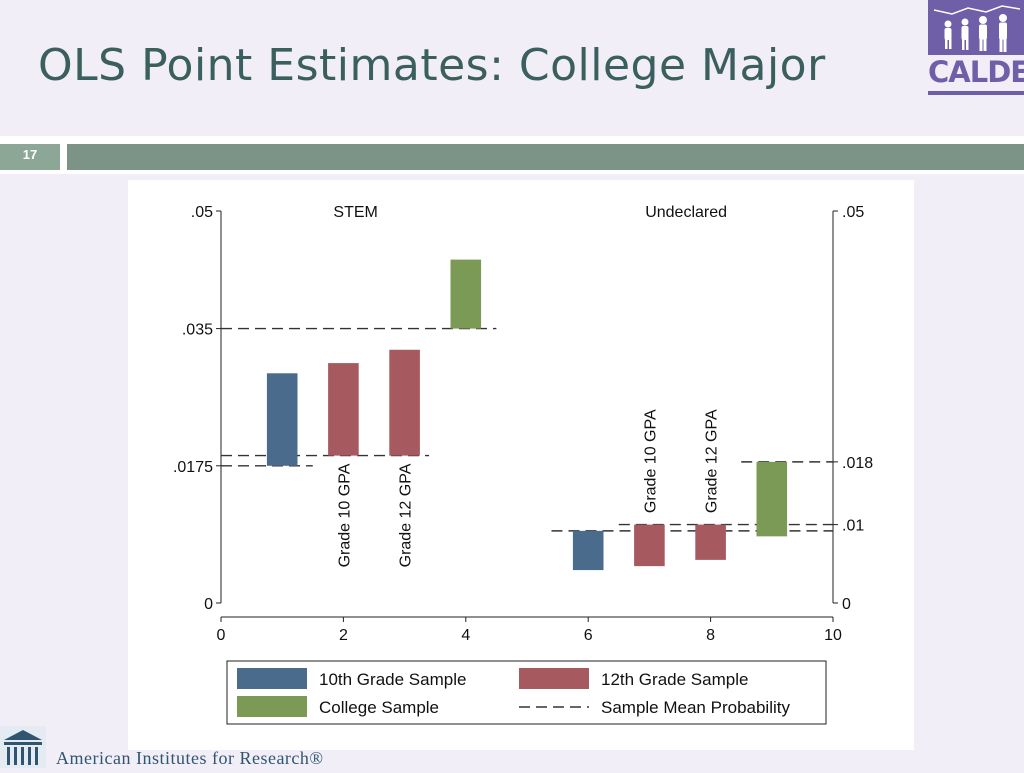 The image size is (1024, 773). I want to click on calder-logo-text: CALDER, so click(976, 72).